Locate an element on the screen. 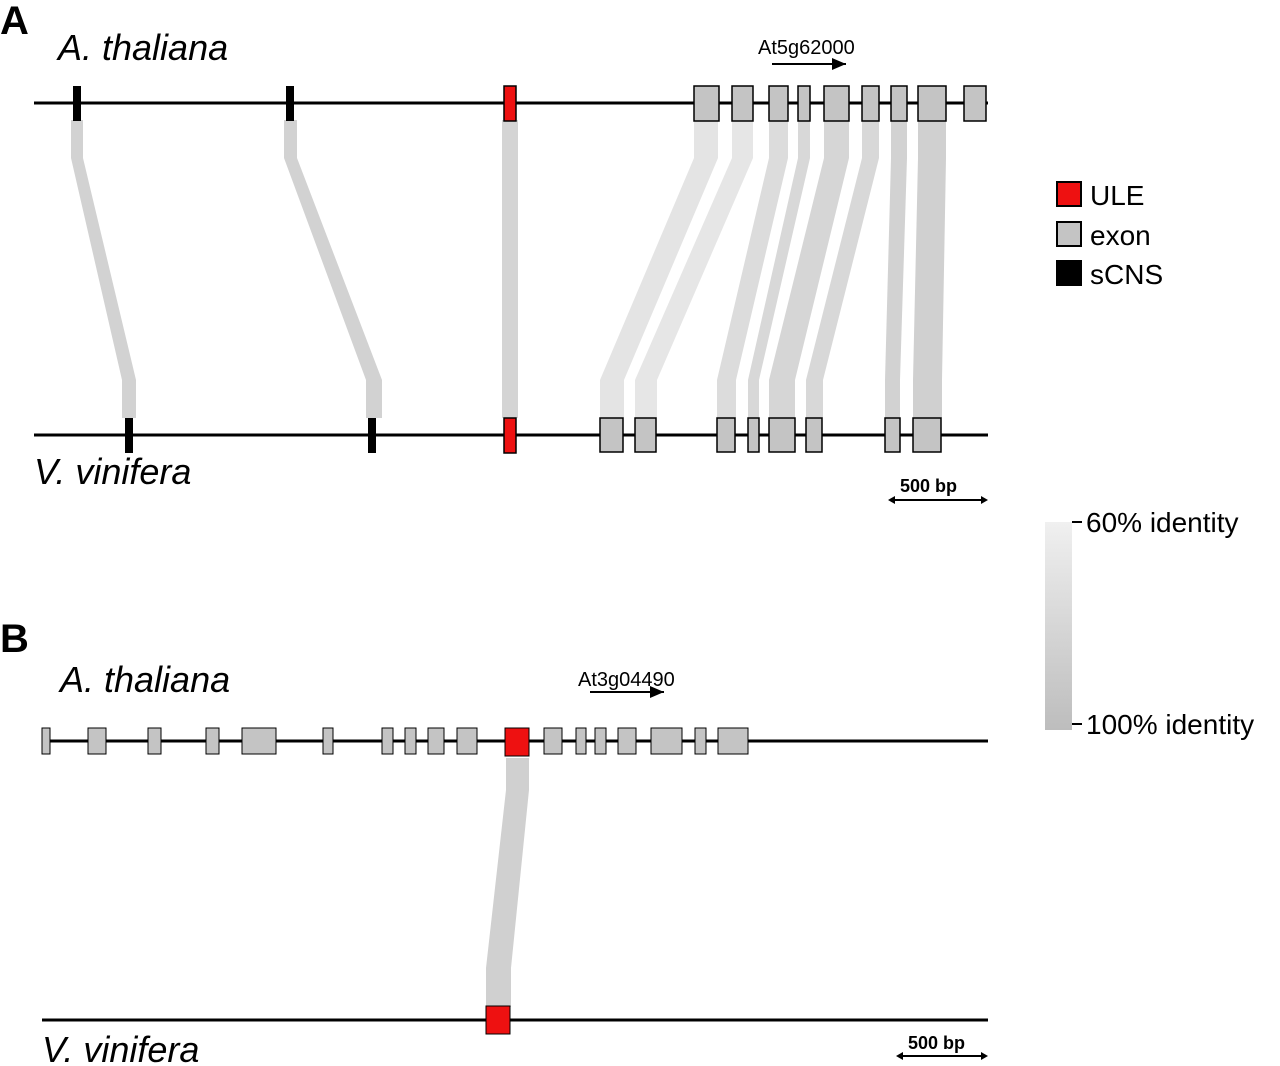  panel-b-top-species: A. thaliana is located at coordinates (144, 679).